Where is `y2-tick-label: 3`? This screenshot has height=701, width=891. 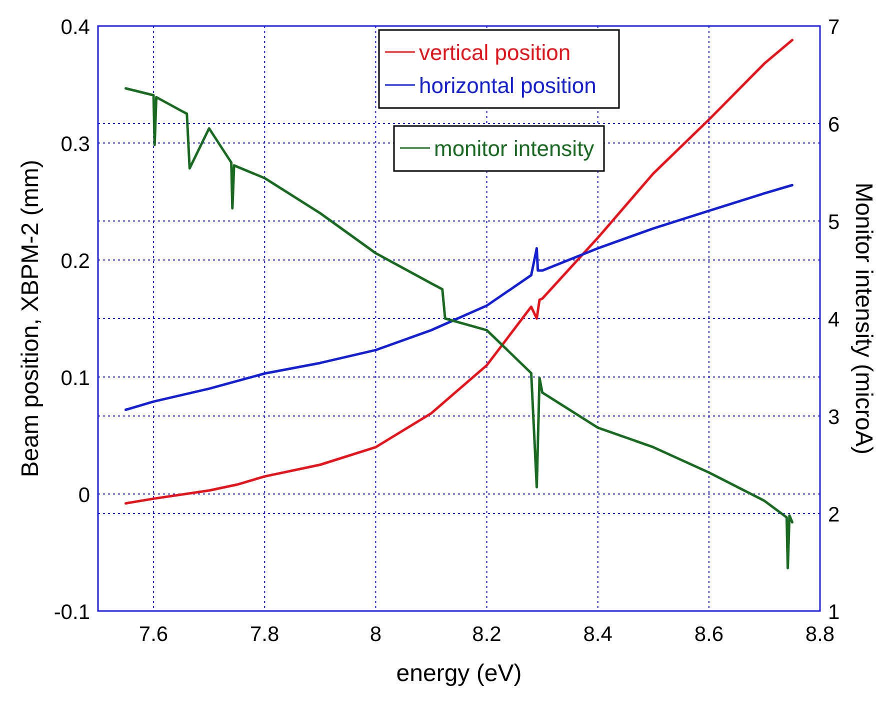 y2-tick-label: 3 is located at coordinates (834, 417).